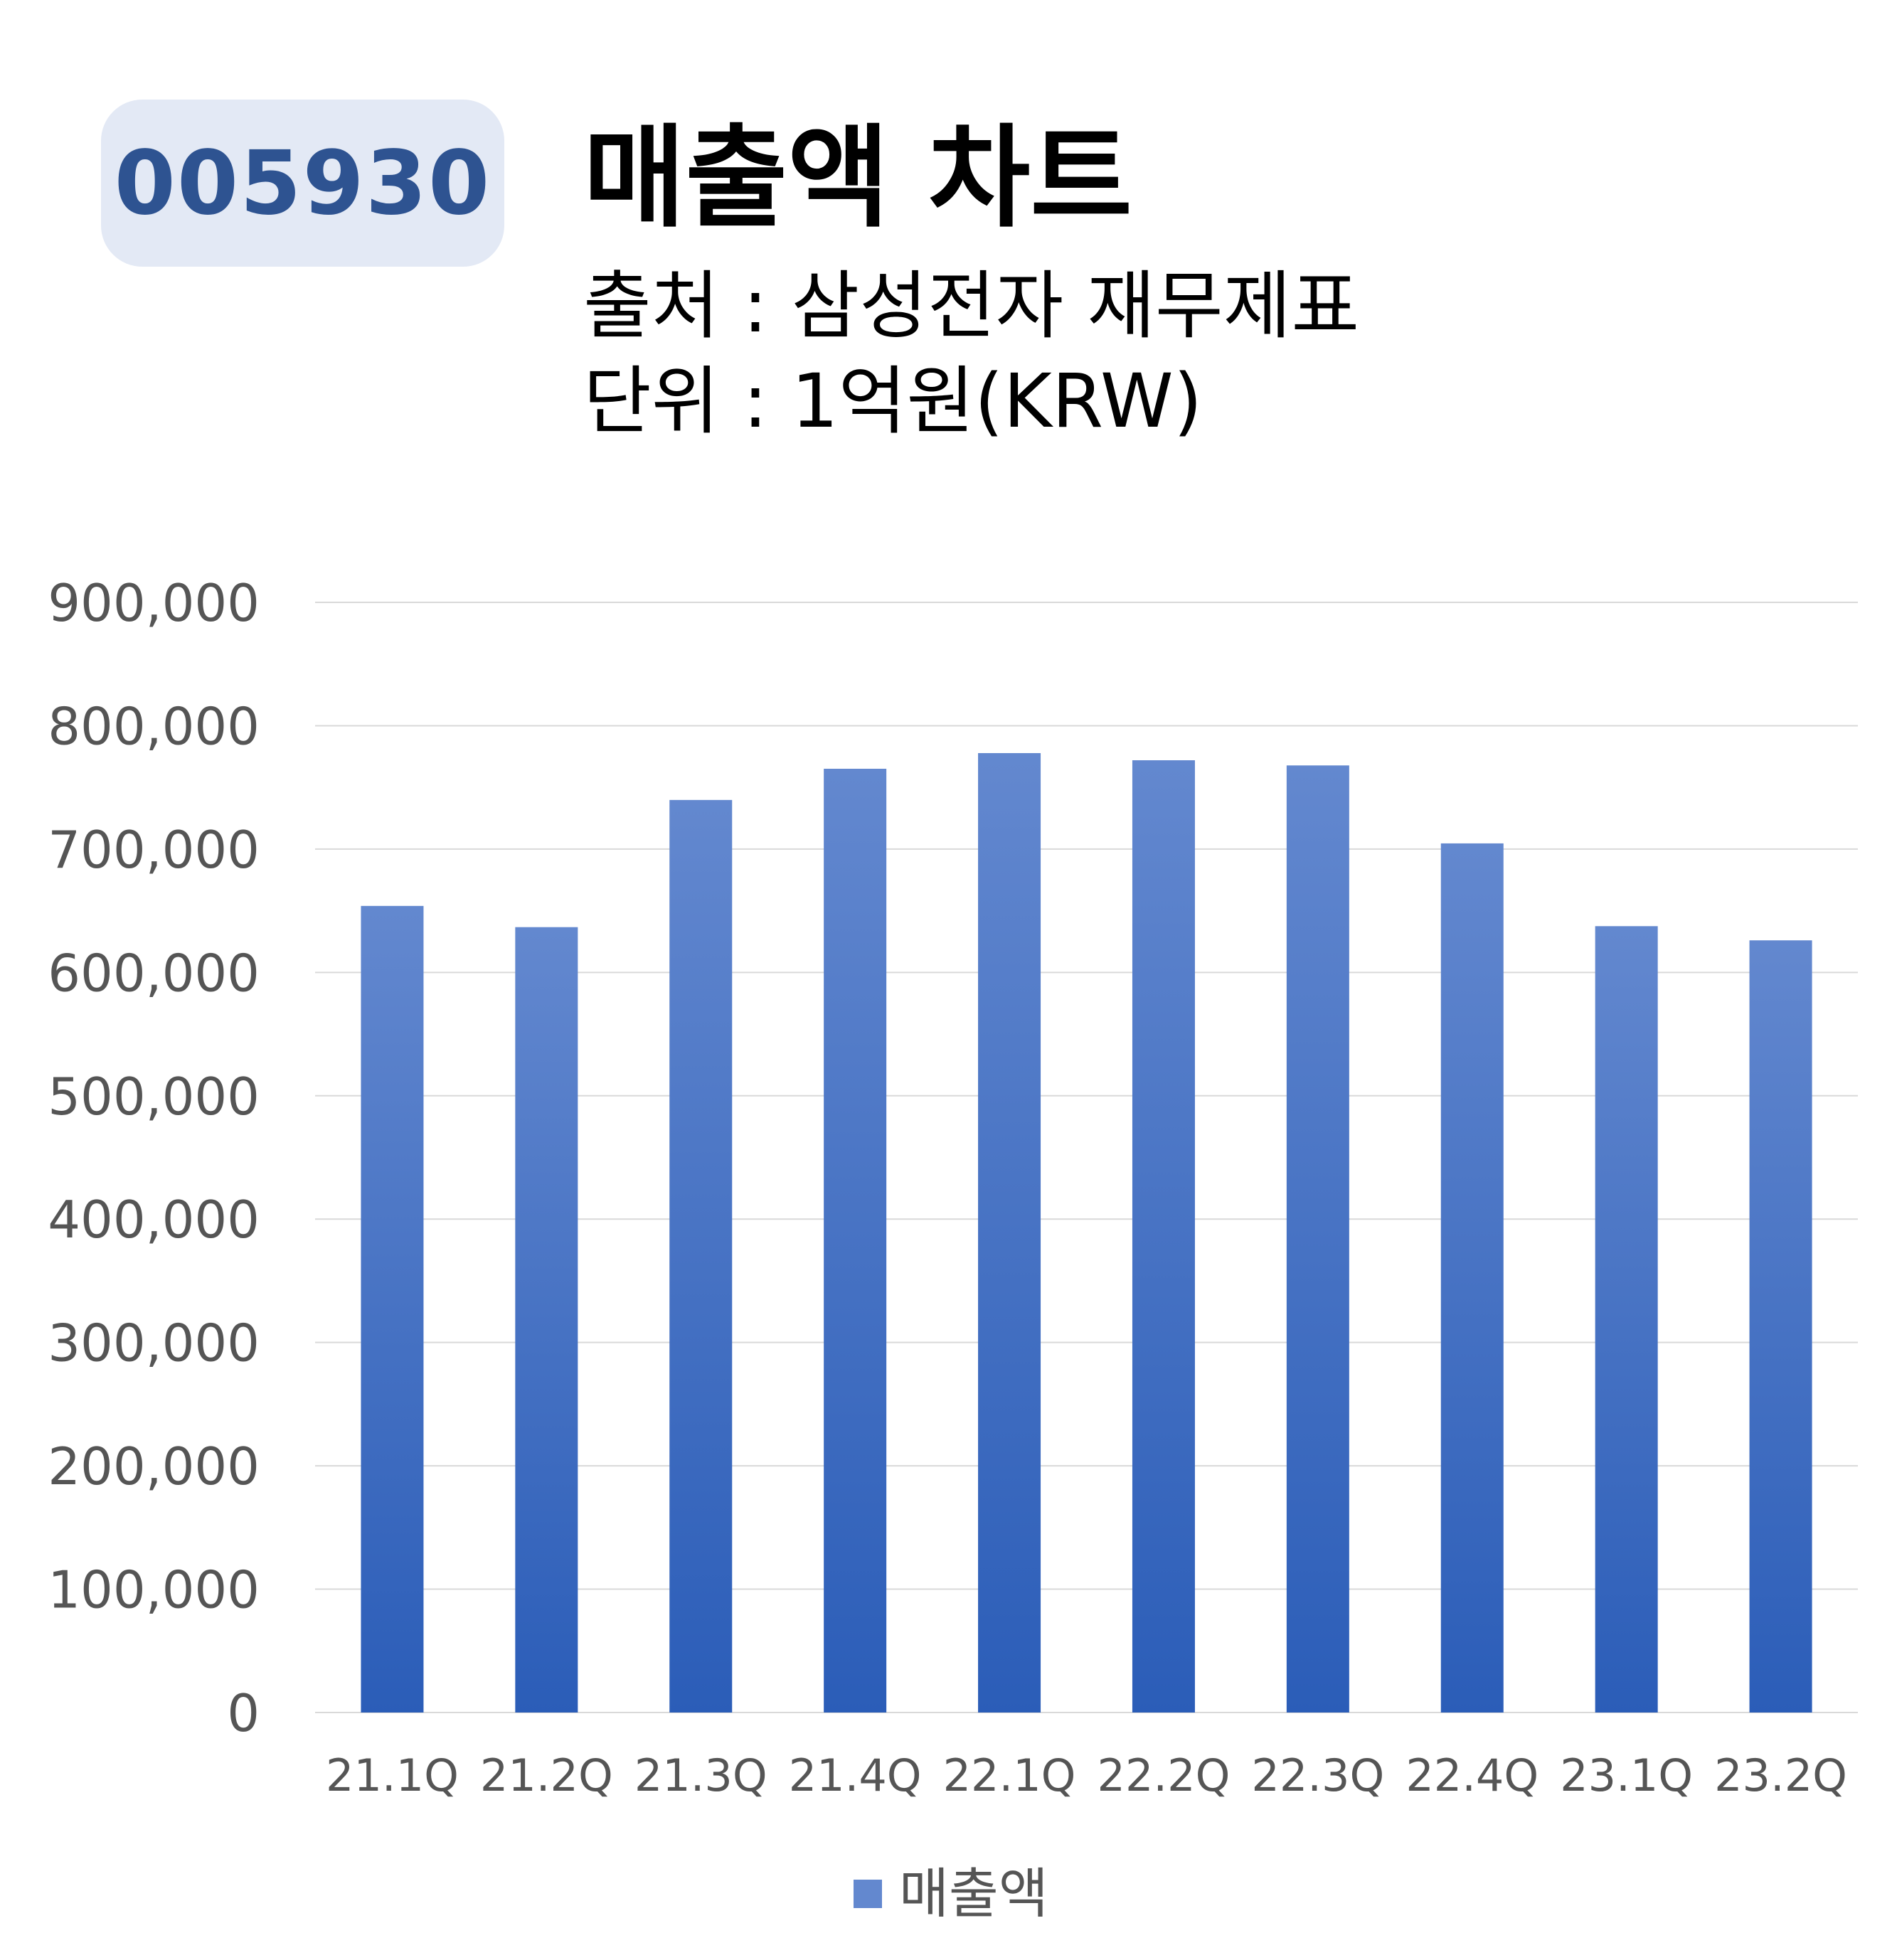 The height and width of the screenshot is (1960, 1897). Describe the element at coordinates (1472, 1775) in the screenshot. I see `x-tick-label: 22.4Q` at that location.